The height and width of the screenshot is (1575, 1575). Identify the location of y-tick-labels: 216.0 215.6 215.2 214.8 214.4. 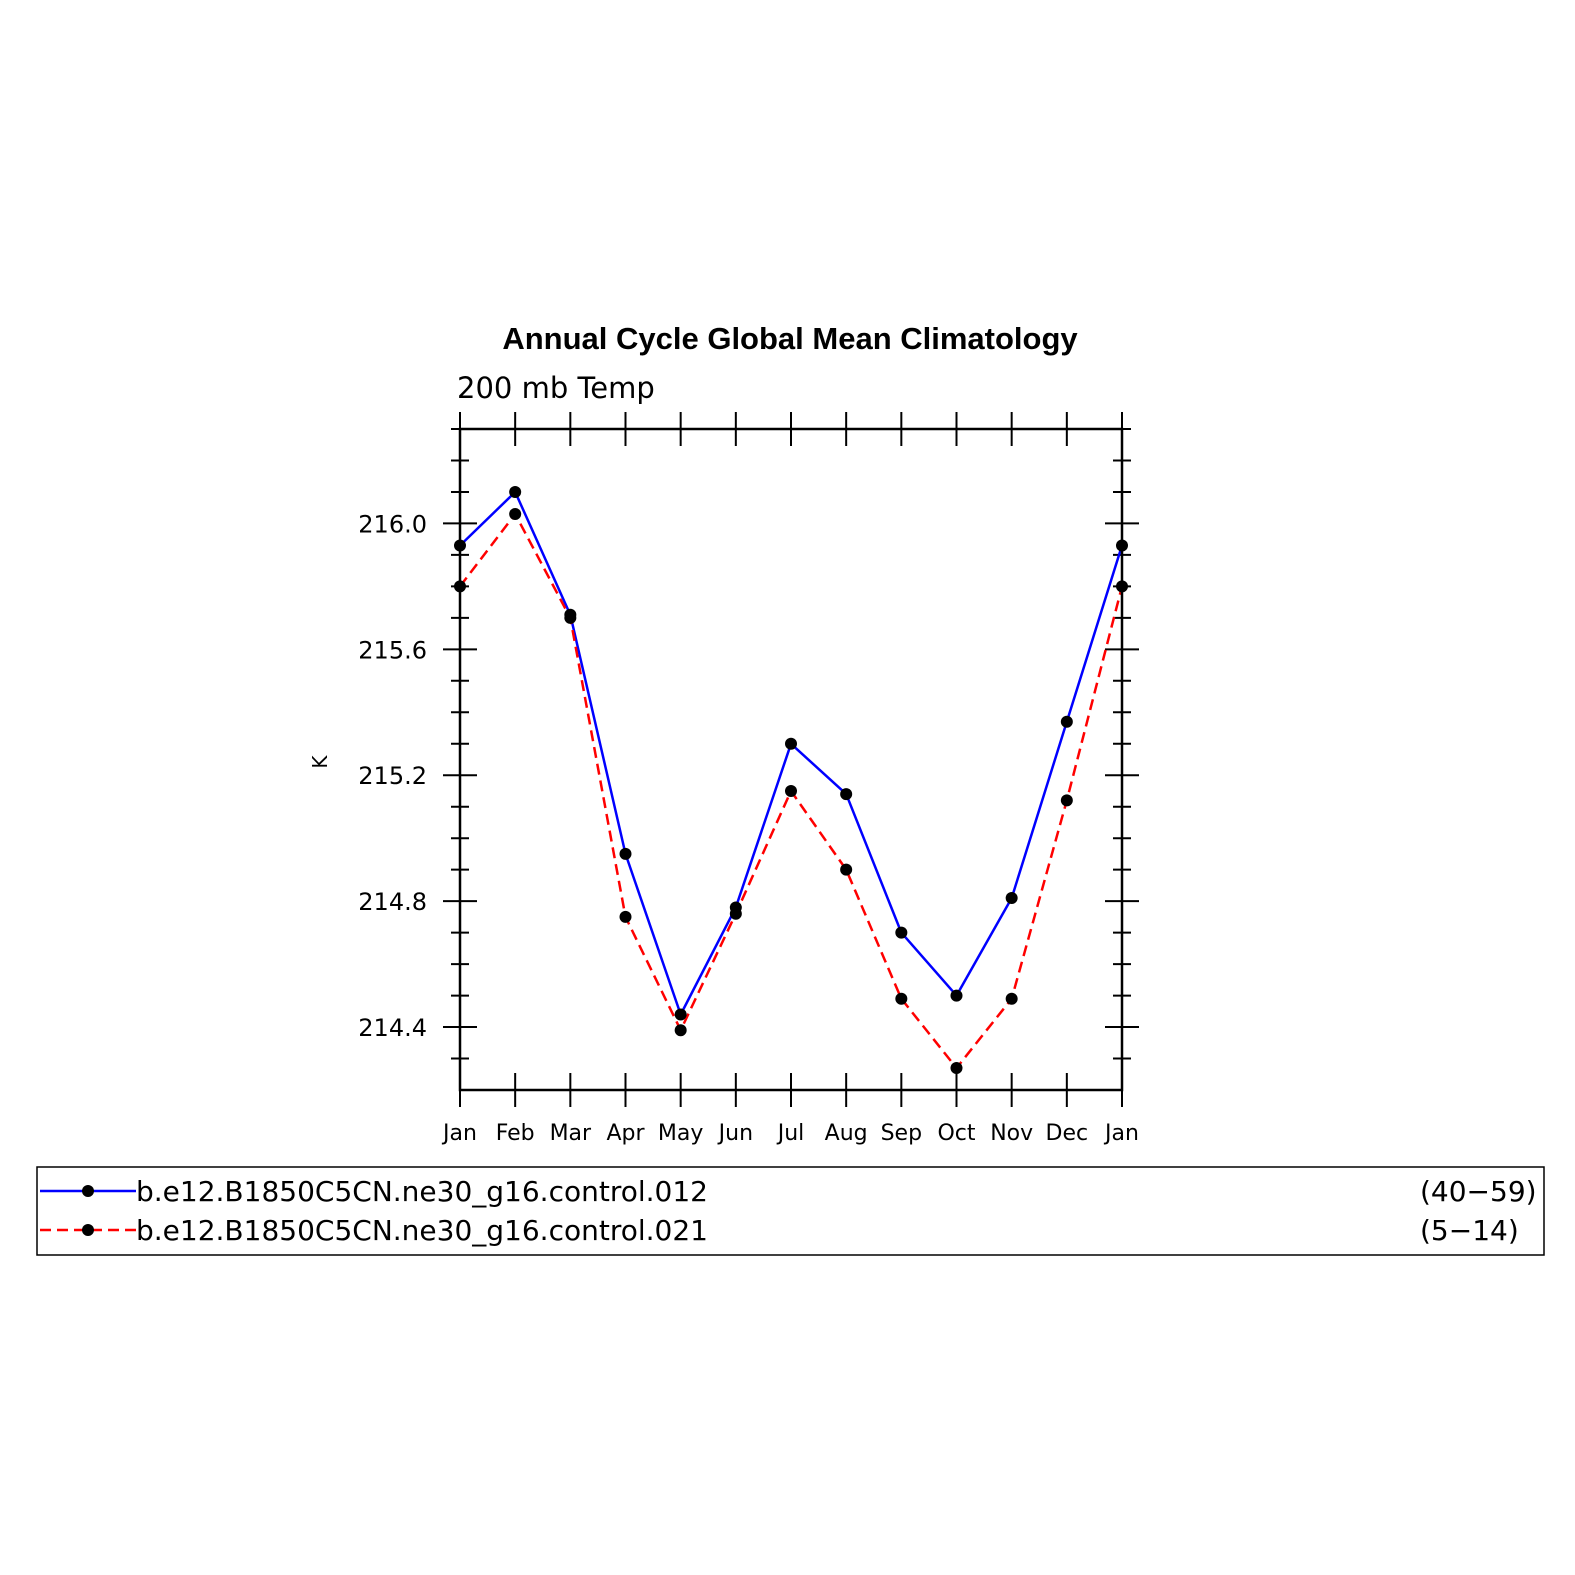
(392, 776).